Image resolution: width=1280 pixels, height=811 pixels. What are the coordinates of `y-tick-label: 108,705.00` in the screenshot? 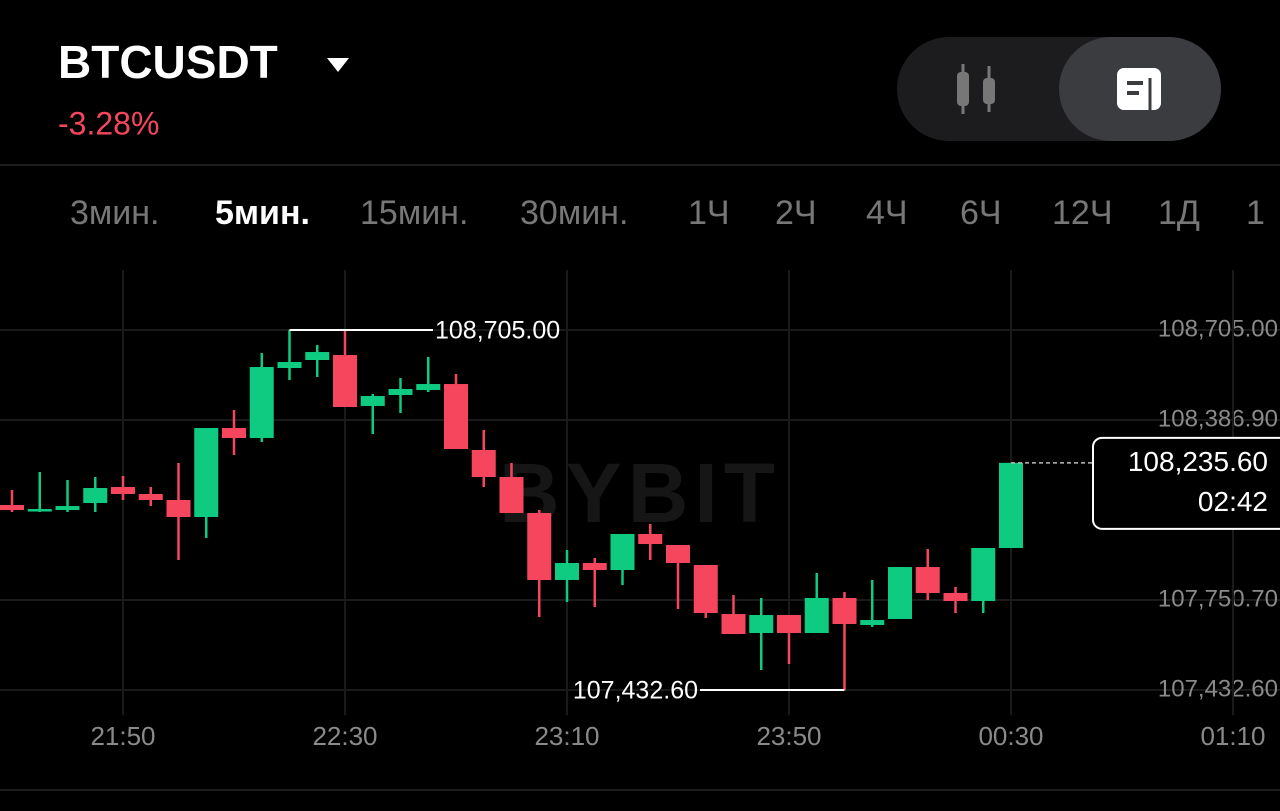 It's located at (1218, 328).